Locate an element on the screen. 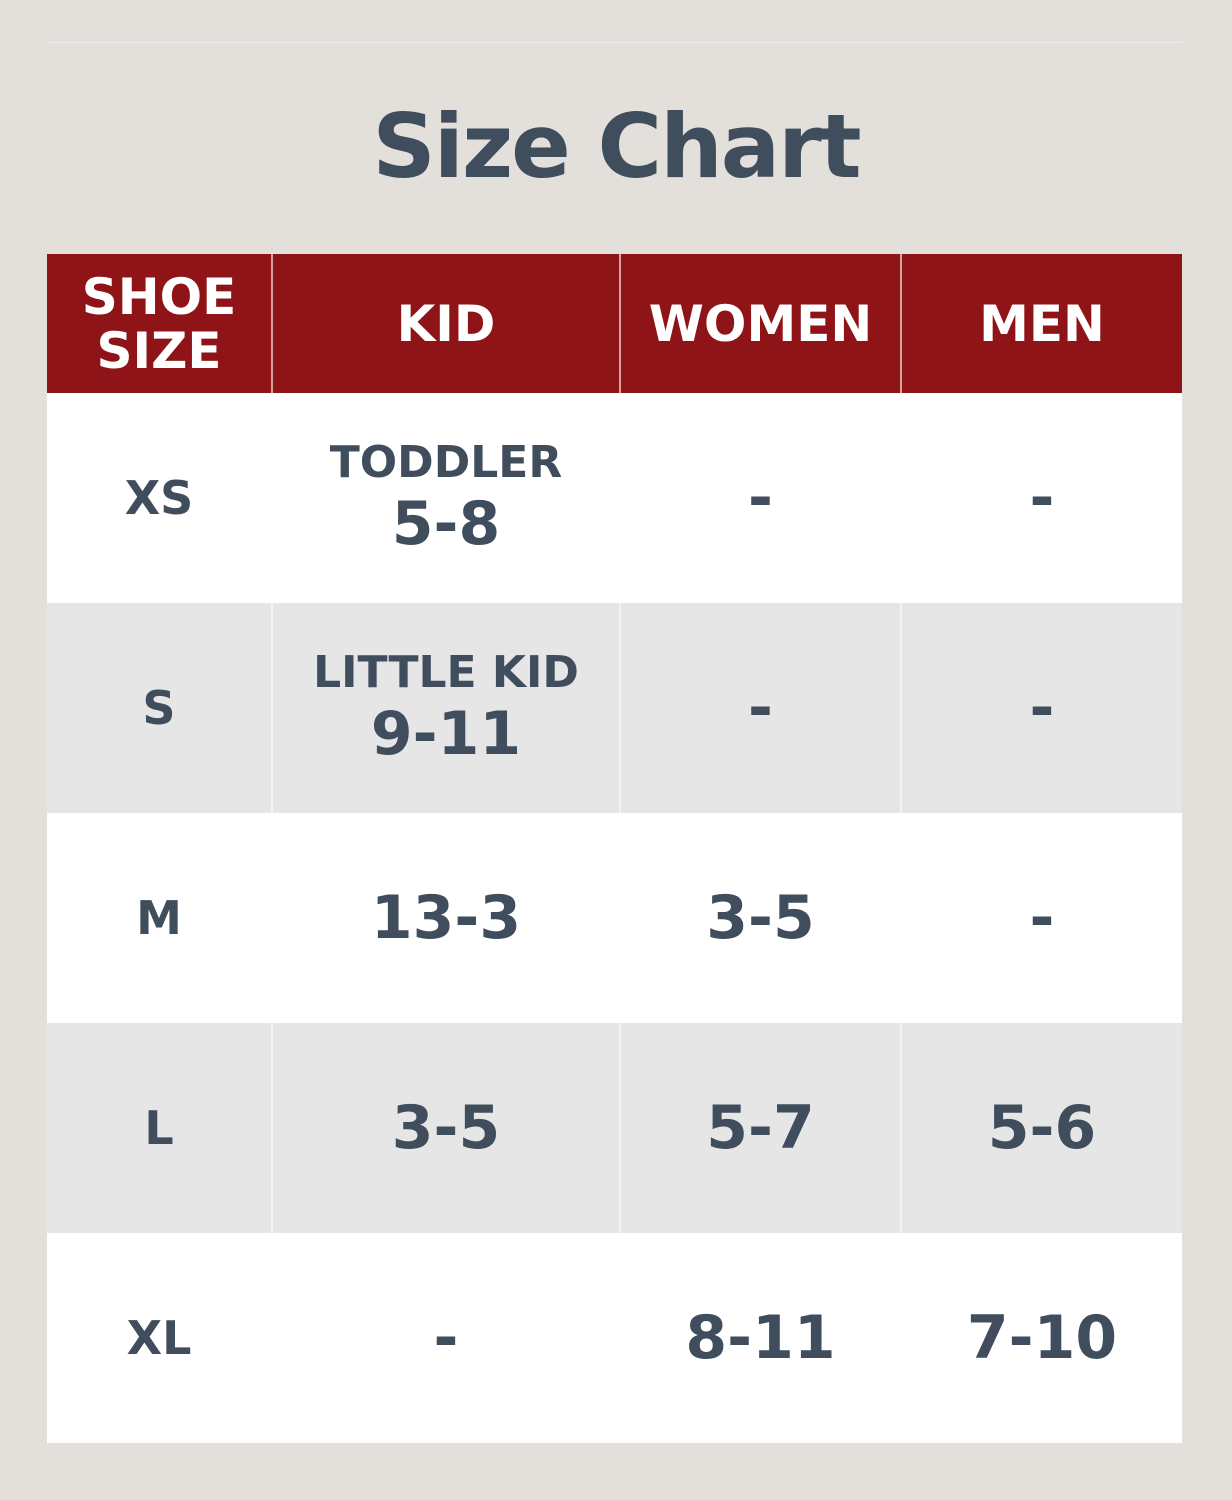 This screenshot has width=1232, height=1500. kid-cell: 13-3 is located at coordinates (445, 918).